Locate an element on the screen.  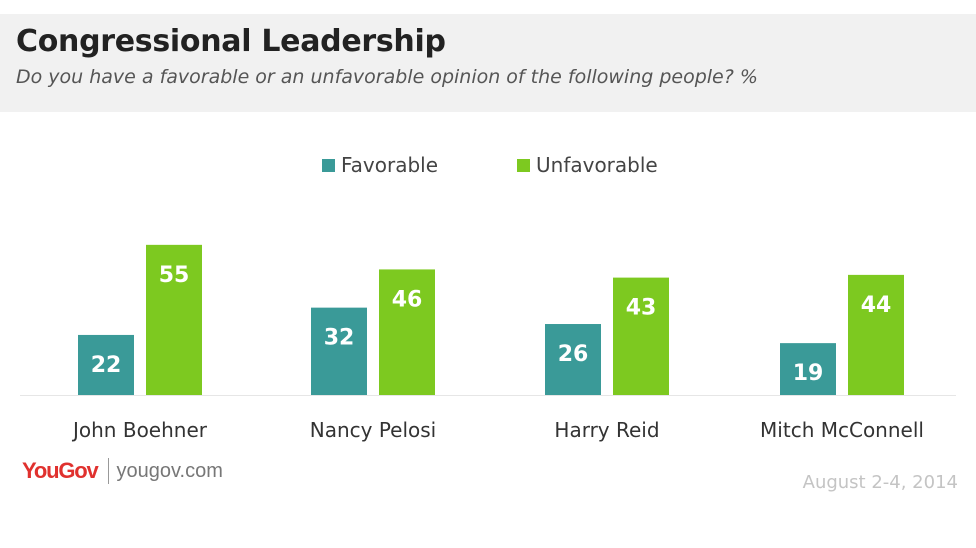
data-label-unfavorable-0: 55 is located at coordinates (174, 275).